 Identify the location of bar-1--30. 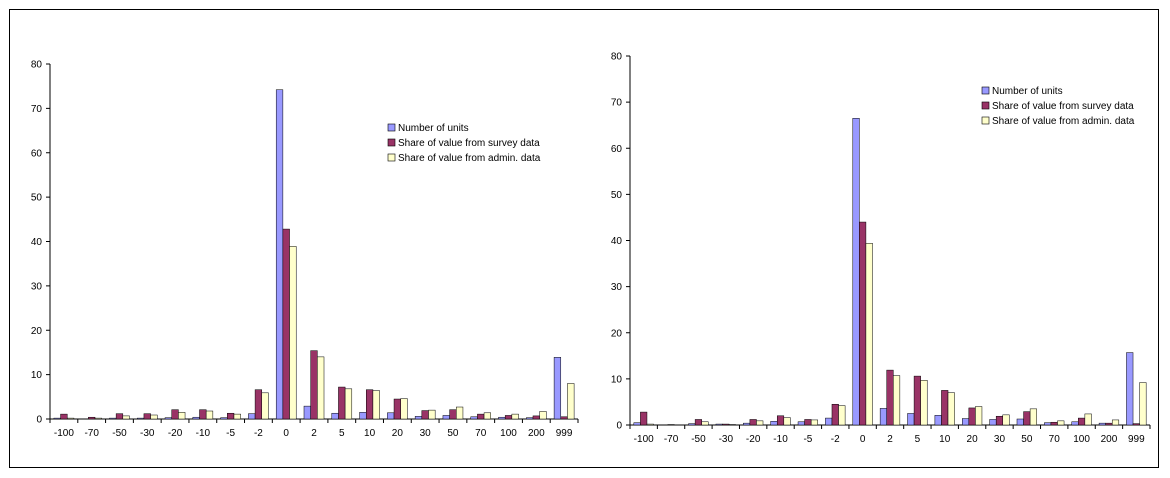
(141, 418).